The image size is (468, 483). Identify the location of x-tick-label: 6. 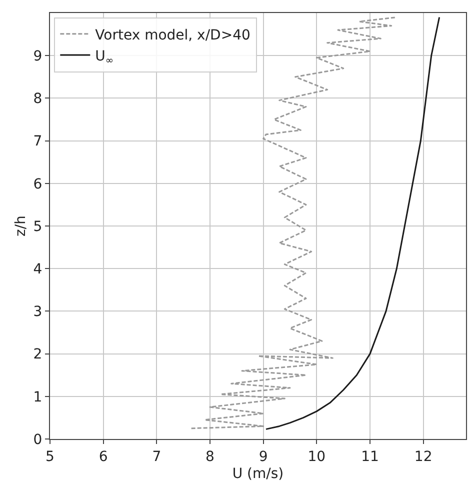
(103, 456).